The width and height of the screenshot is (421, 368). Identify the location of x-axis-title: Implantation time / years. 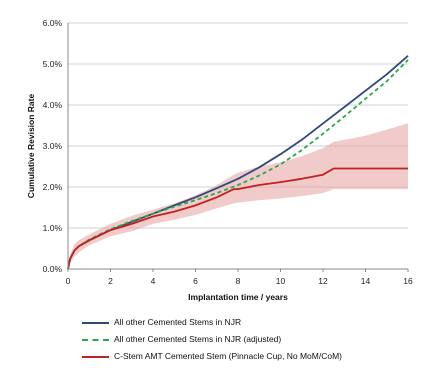
(238, 297).